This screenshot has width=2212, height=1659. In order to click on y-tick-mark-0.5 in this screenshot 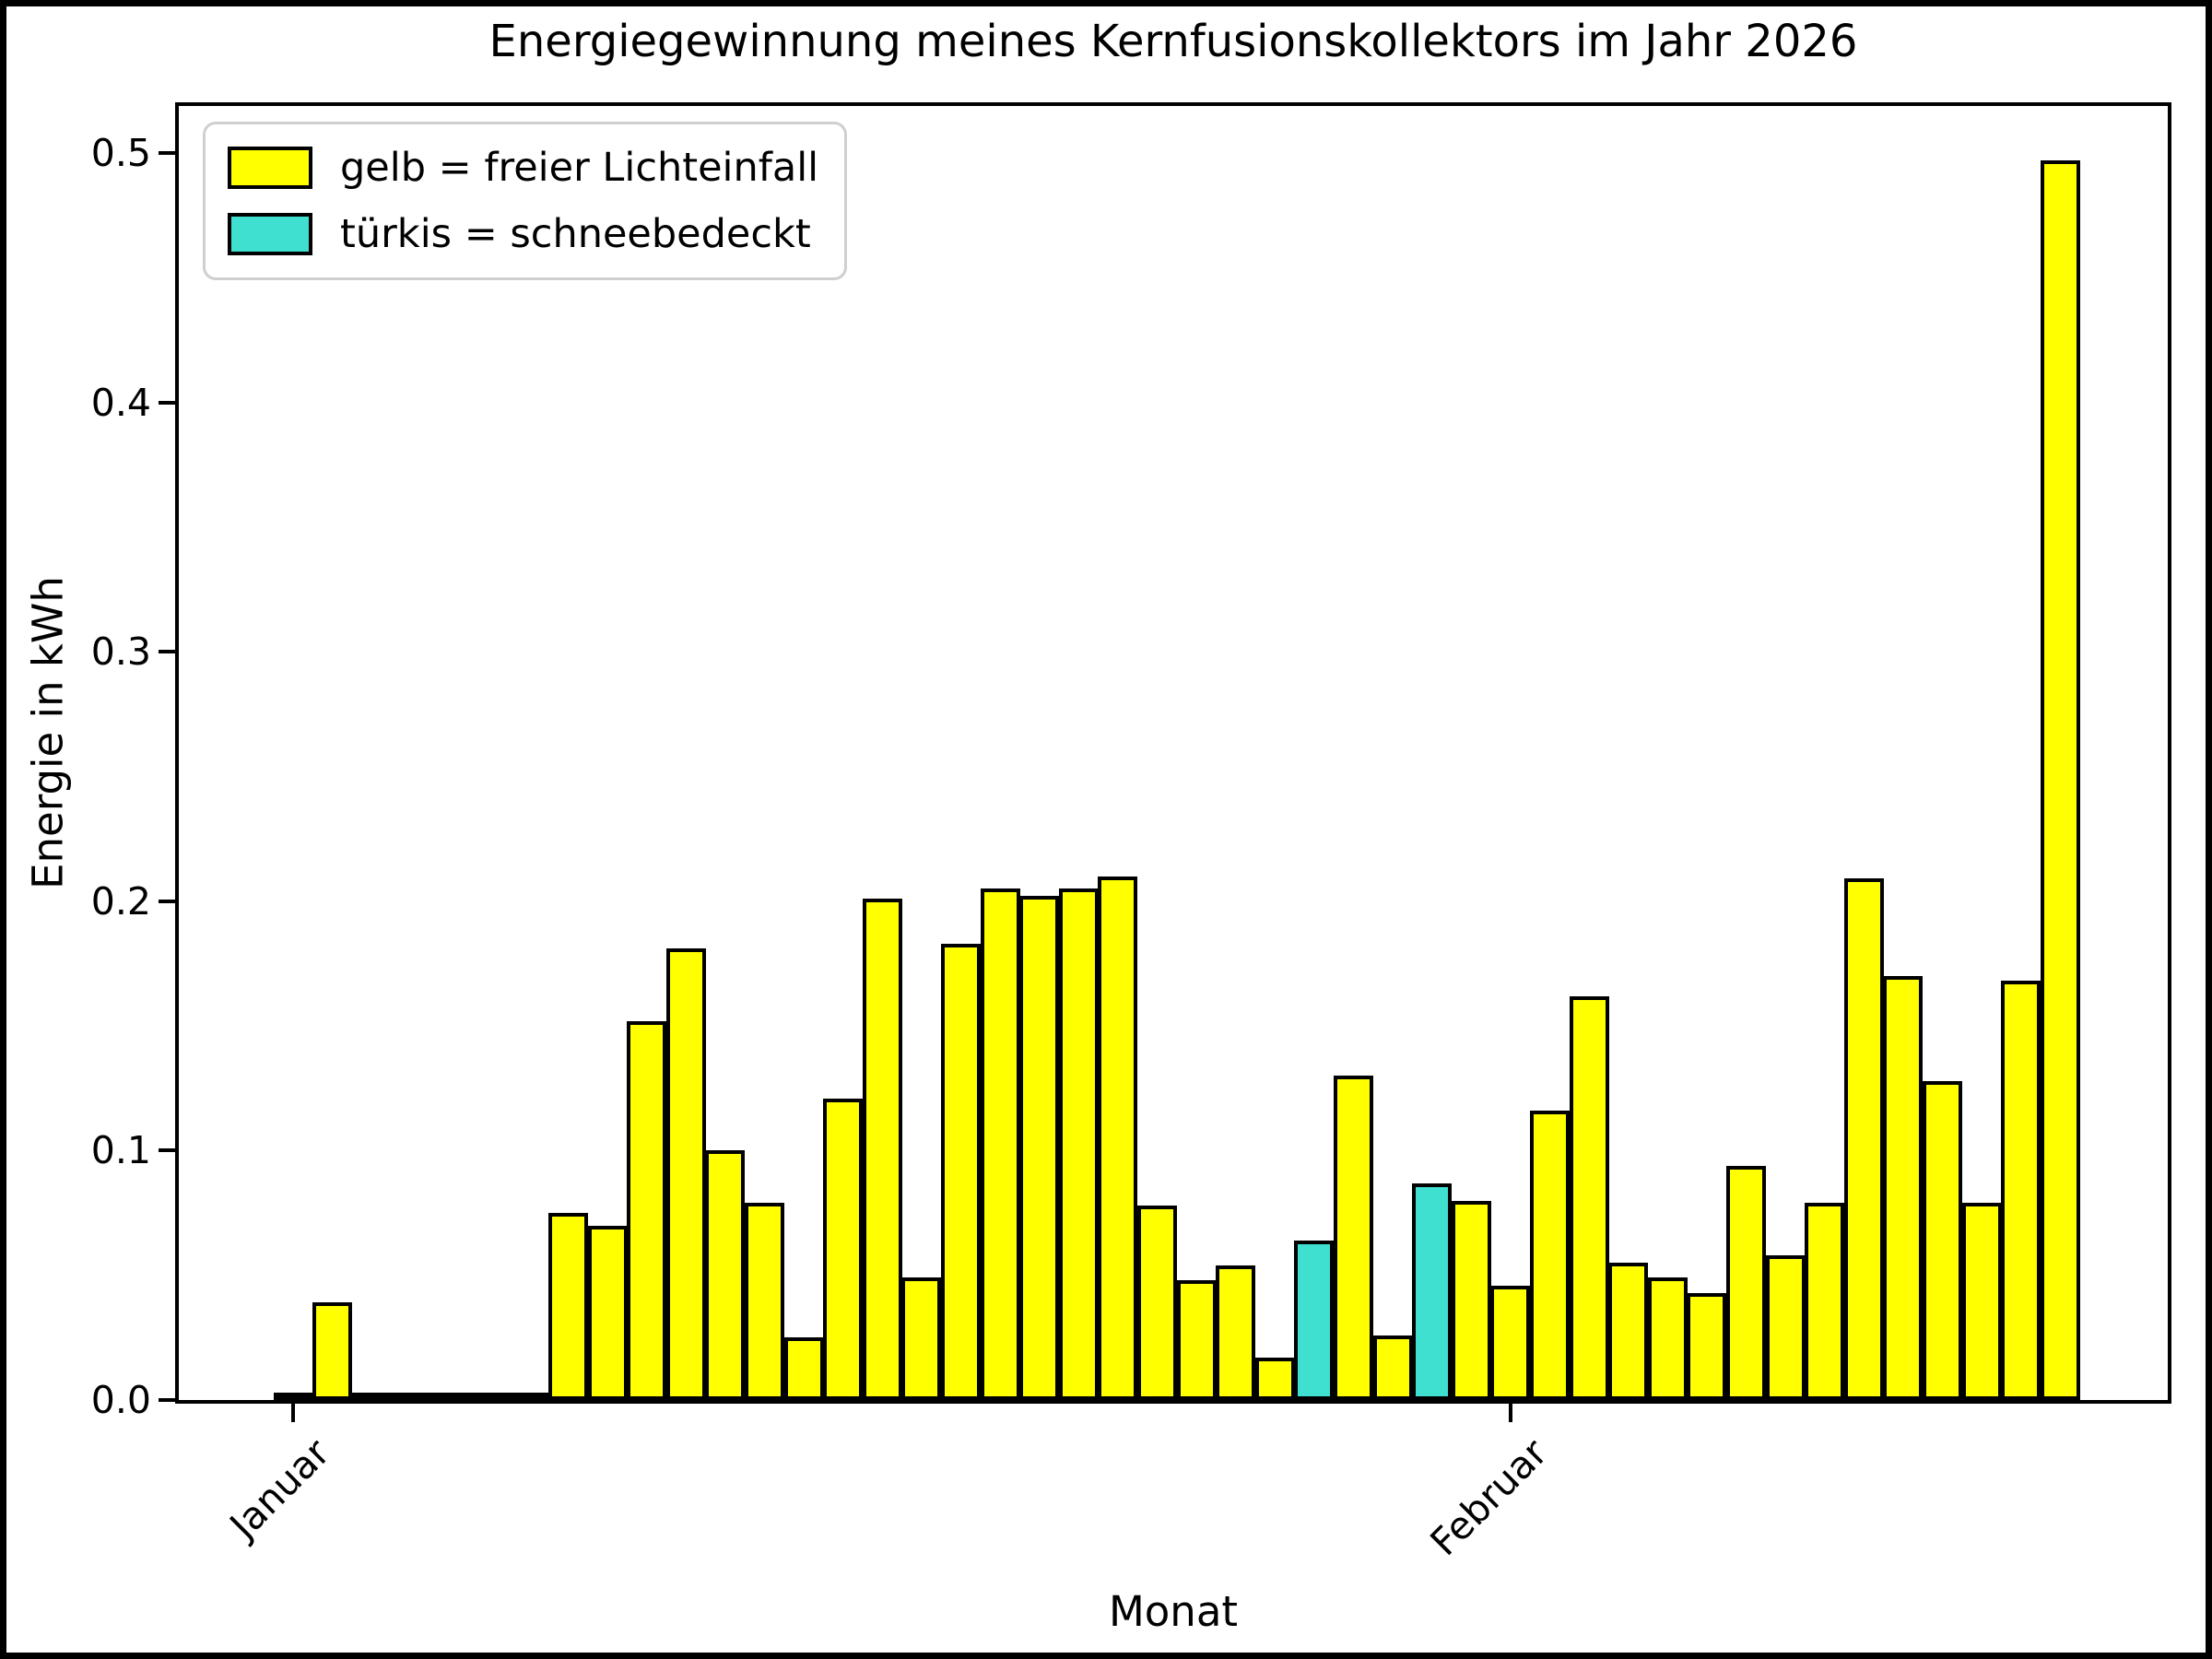, I will do `click(167, 153)`.